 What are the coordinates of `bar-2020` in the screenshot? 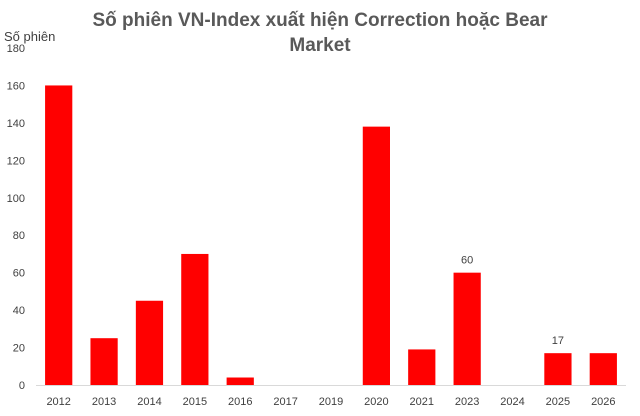 It's located at (376, 255).